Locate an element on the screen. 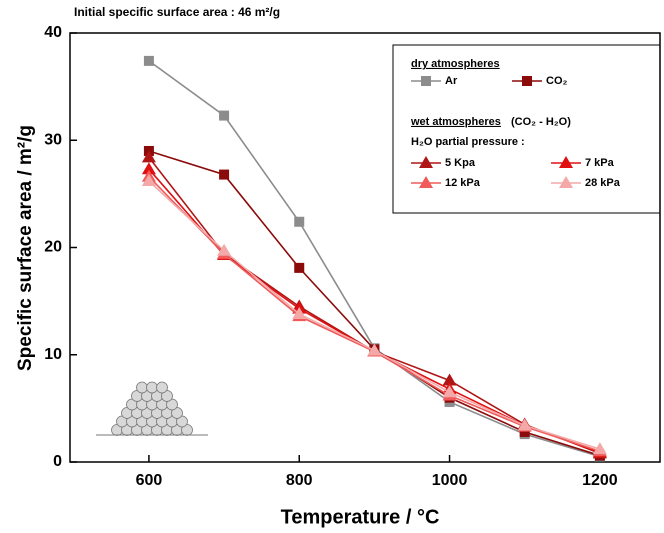  legend-note: (CO₂ - H₂O) is located at coordinates (541, 122).